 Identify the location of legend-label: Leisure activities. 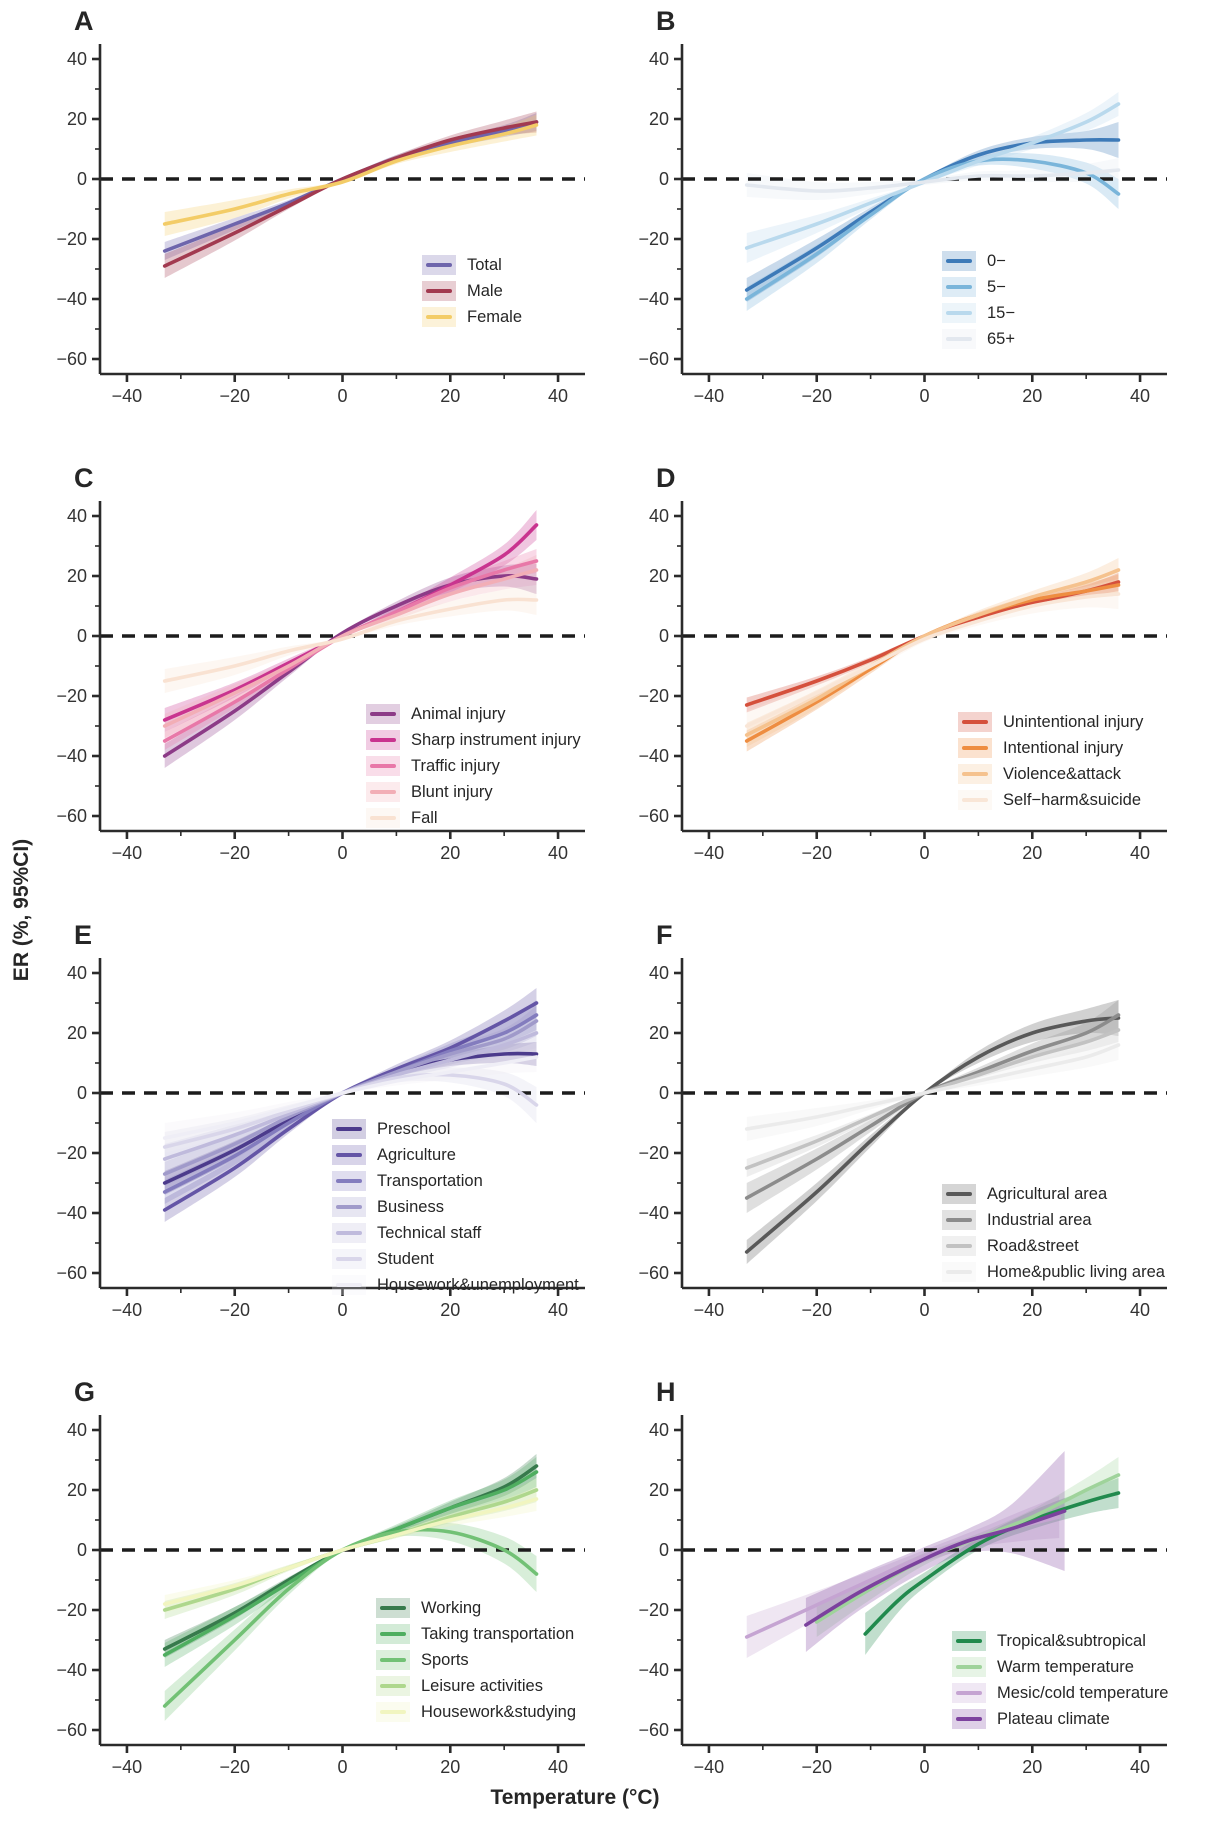
(482, 1685).